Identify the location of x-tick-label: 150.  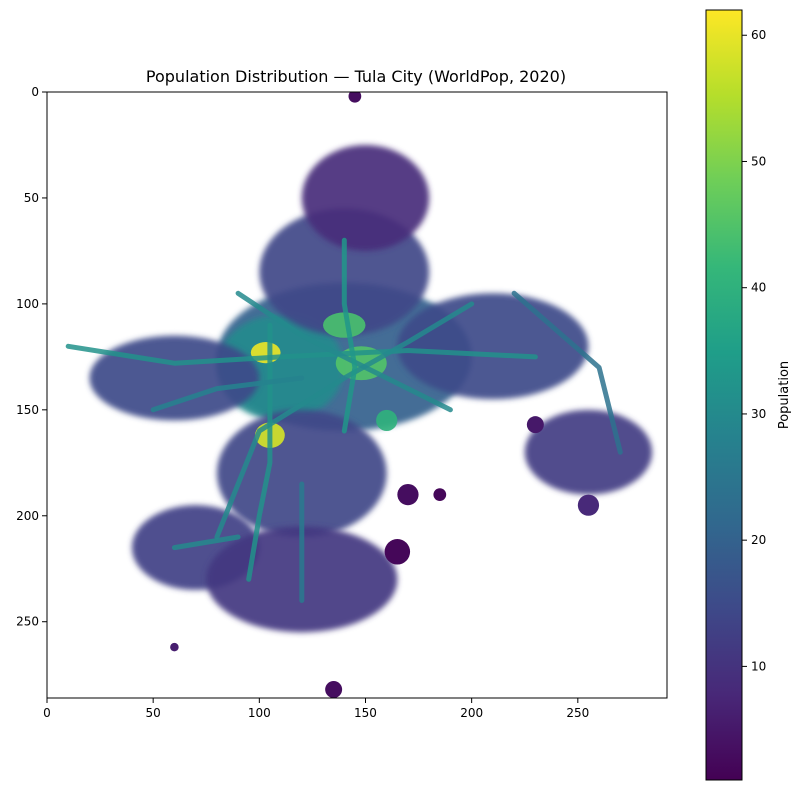
(365, 713).